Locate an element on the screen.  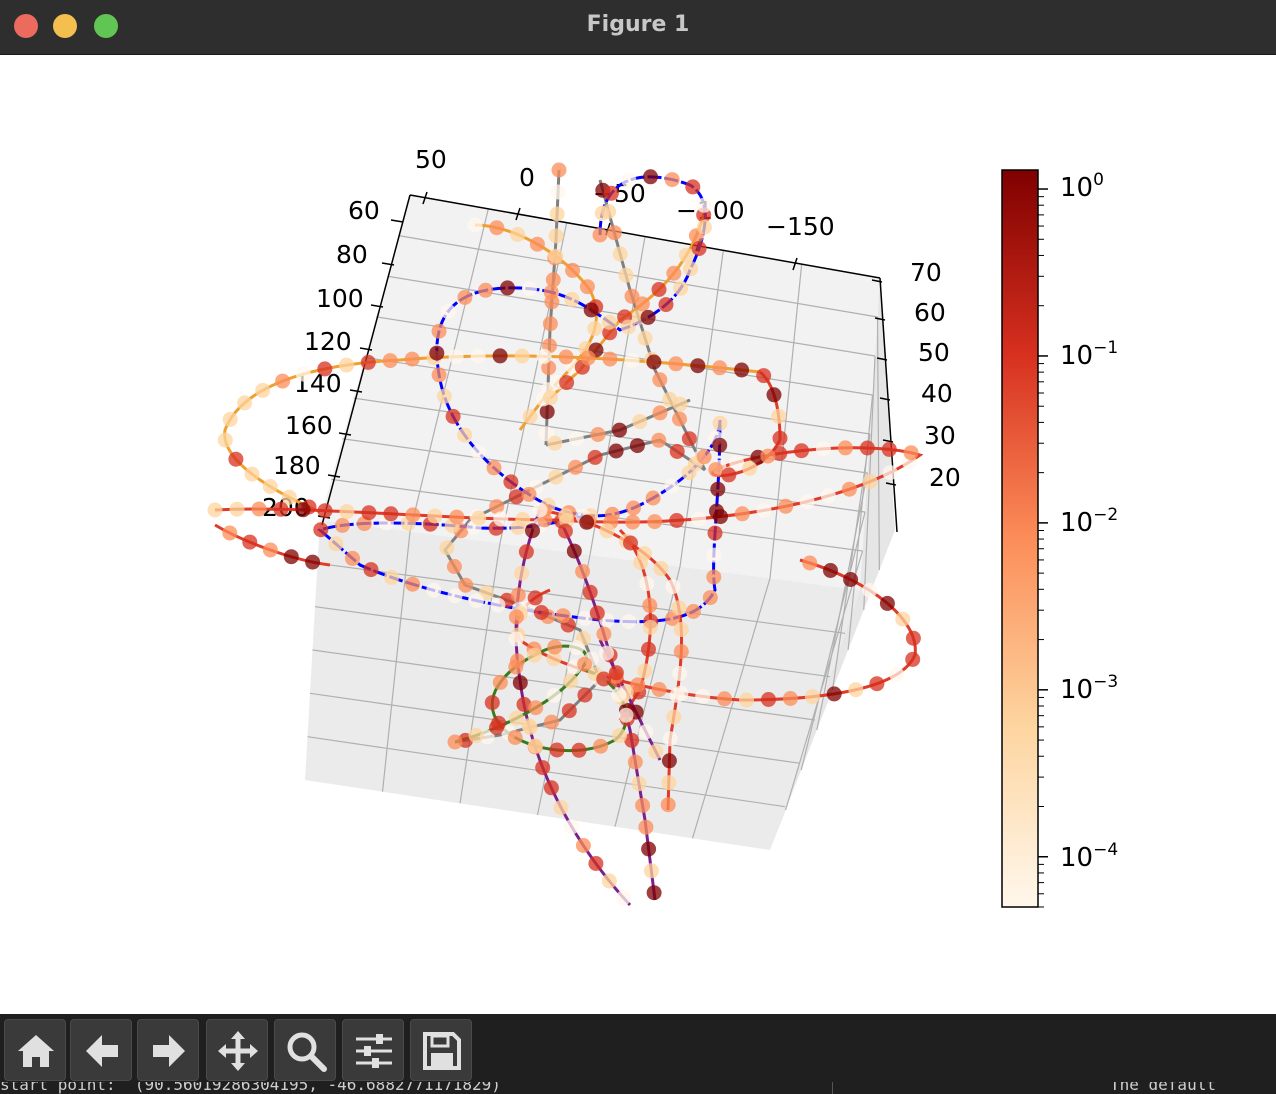
back-button is located at coordinates (101, 1050).